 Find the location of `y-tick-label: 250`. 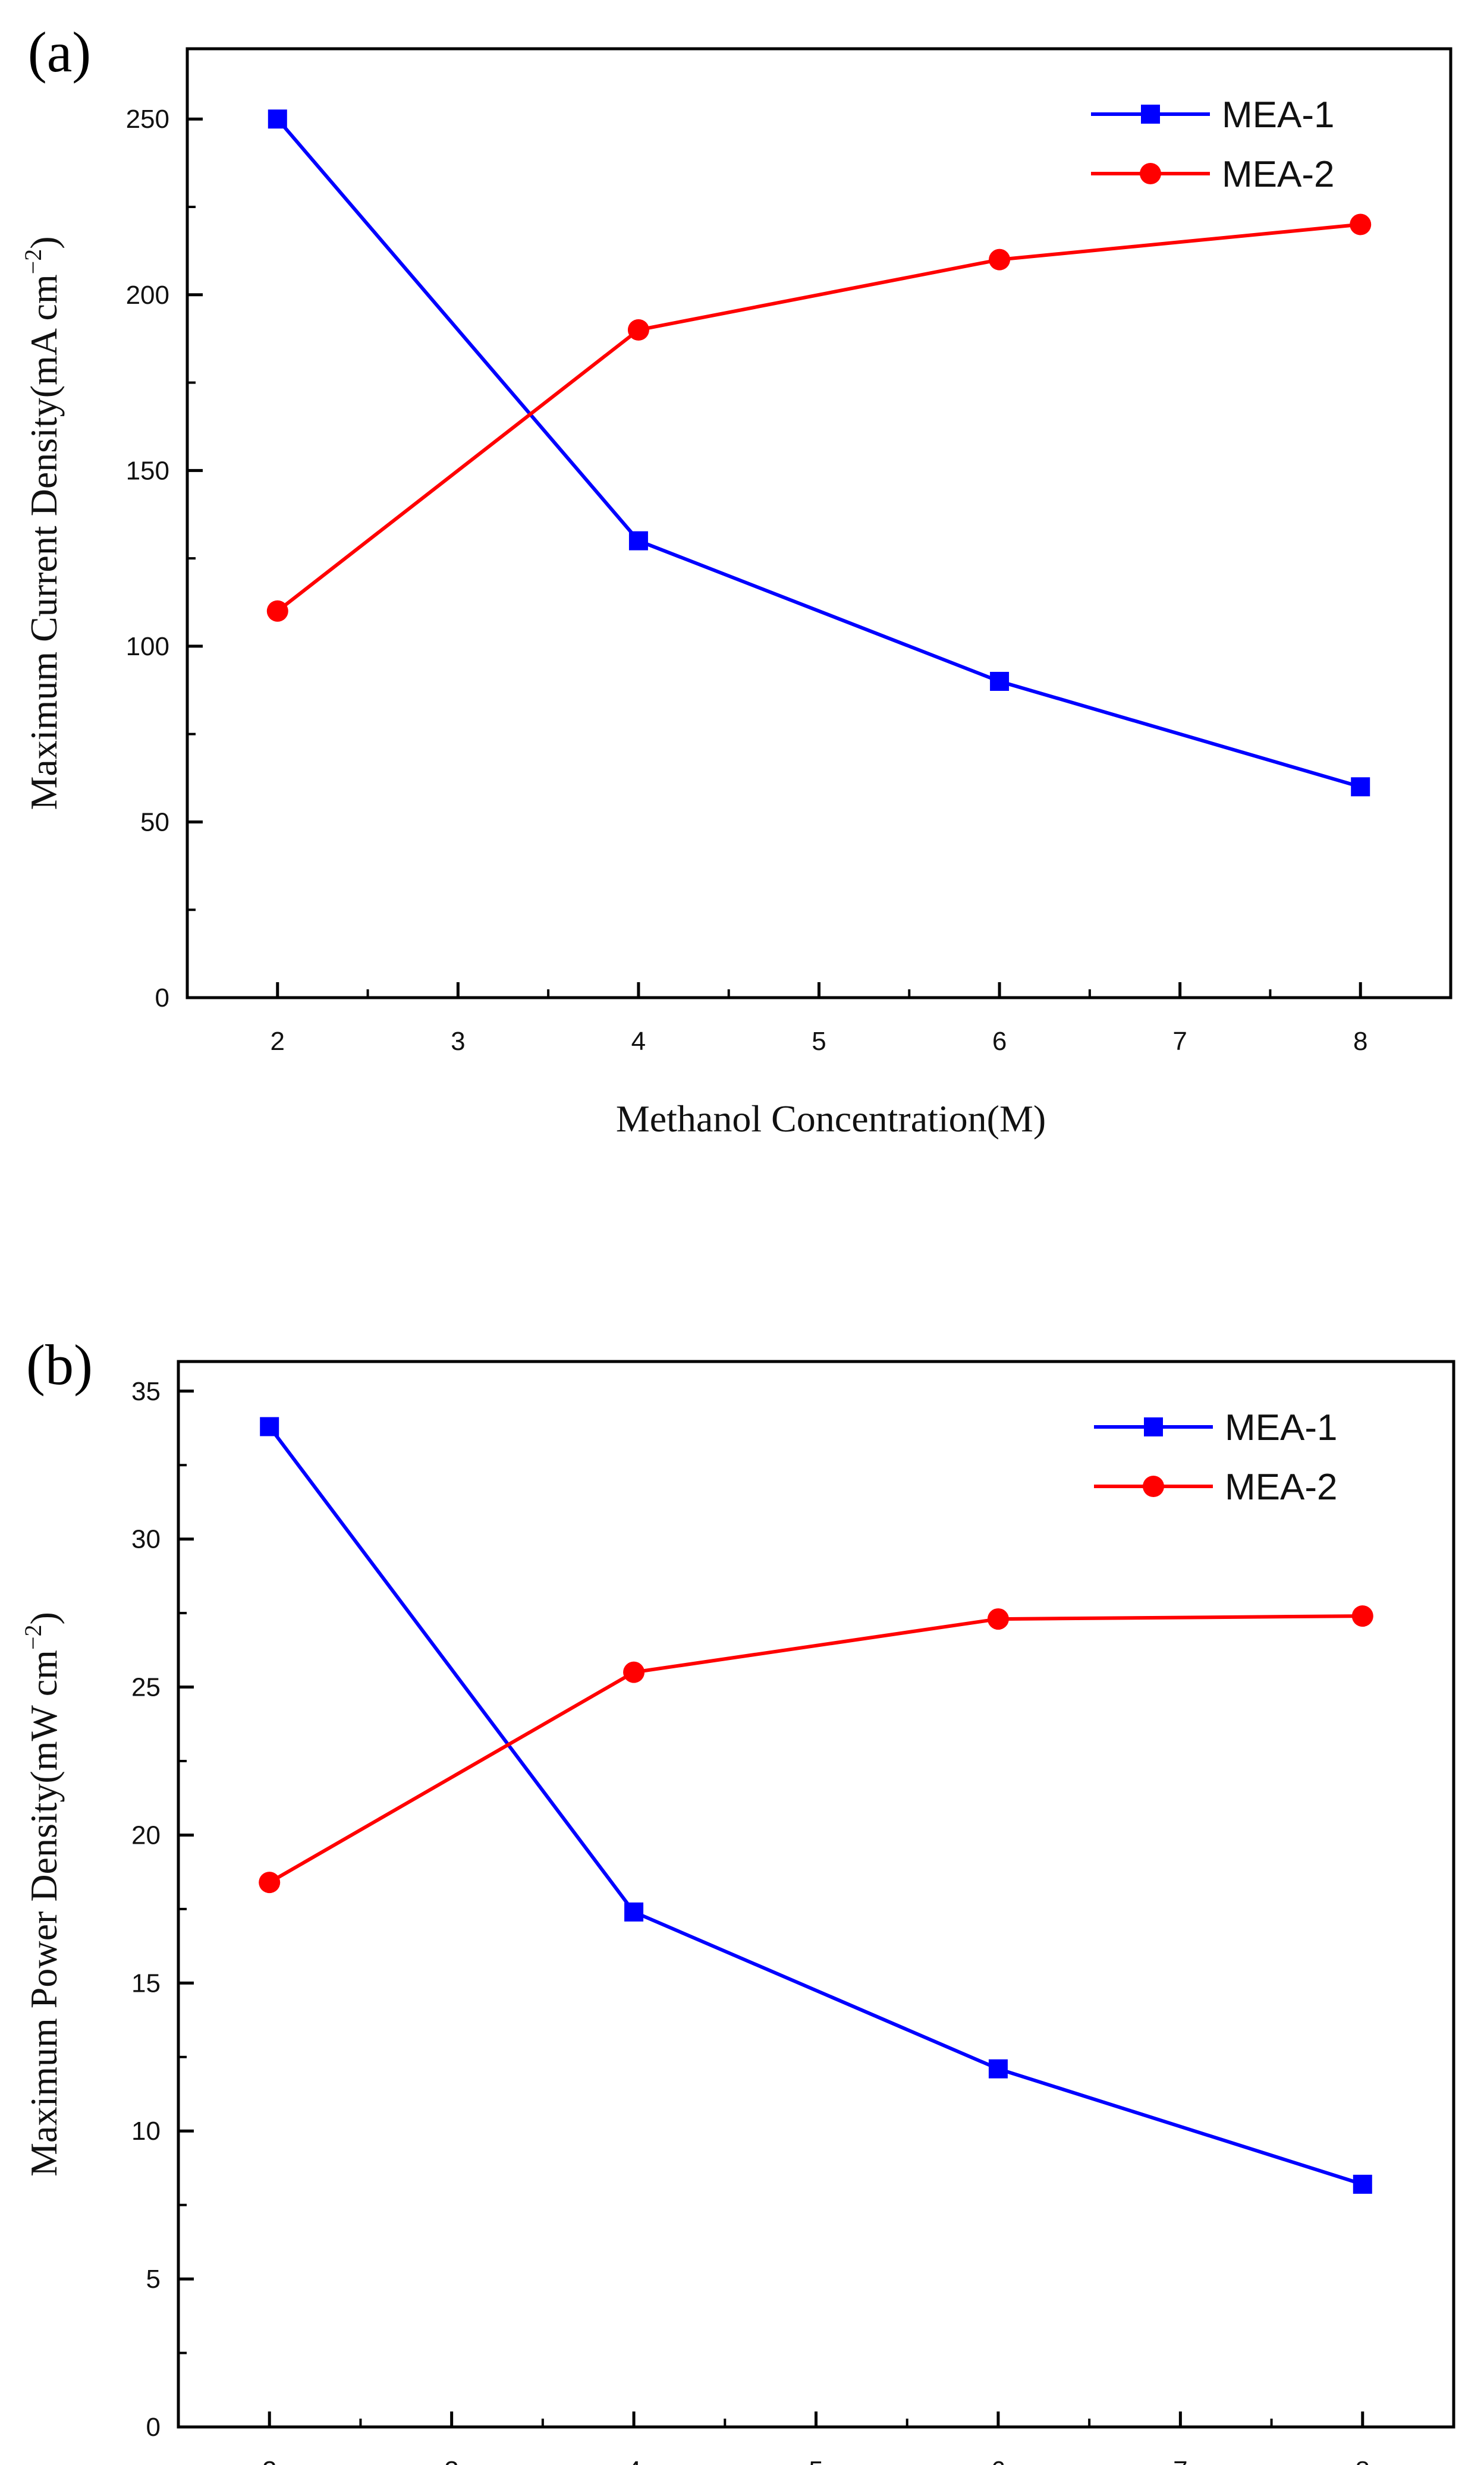

y-tick-label: 250 is located at coordinates (147, 119).